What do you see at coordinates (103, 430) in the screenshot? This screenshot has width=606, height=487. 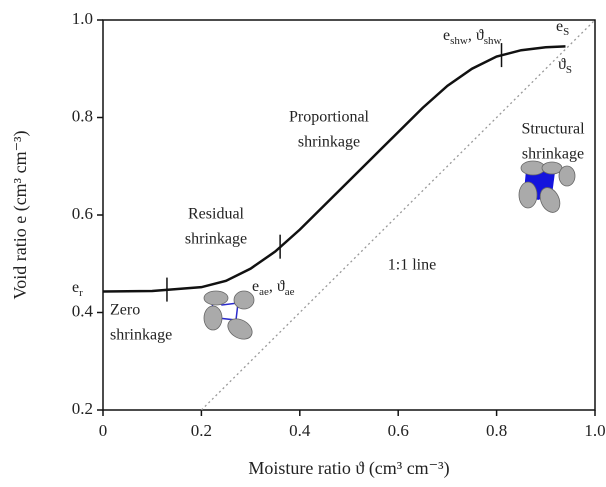 I see `x-tick-label: 0` at bounding box center [103, 430].